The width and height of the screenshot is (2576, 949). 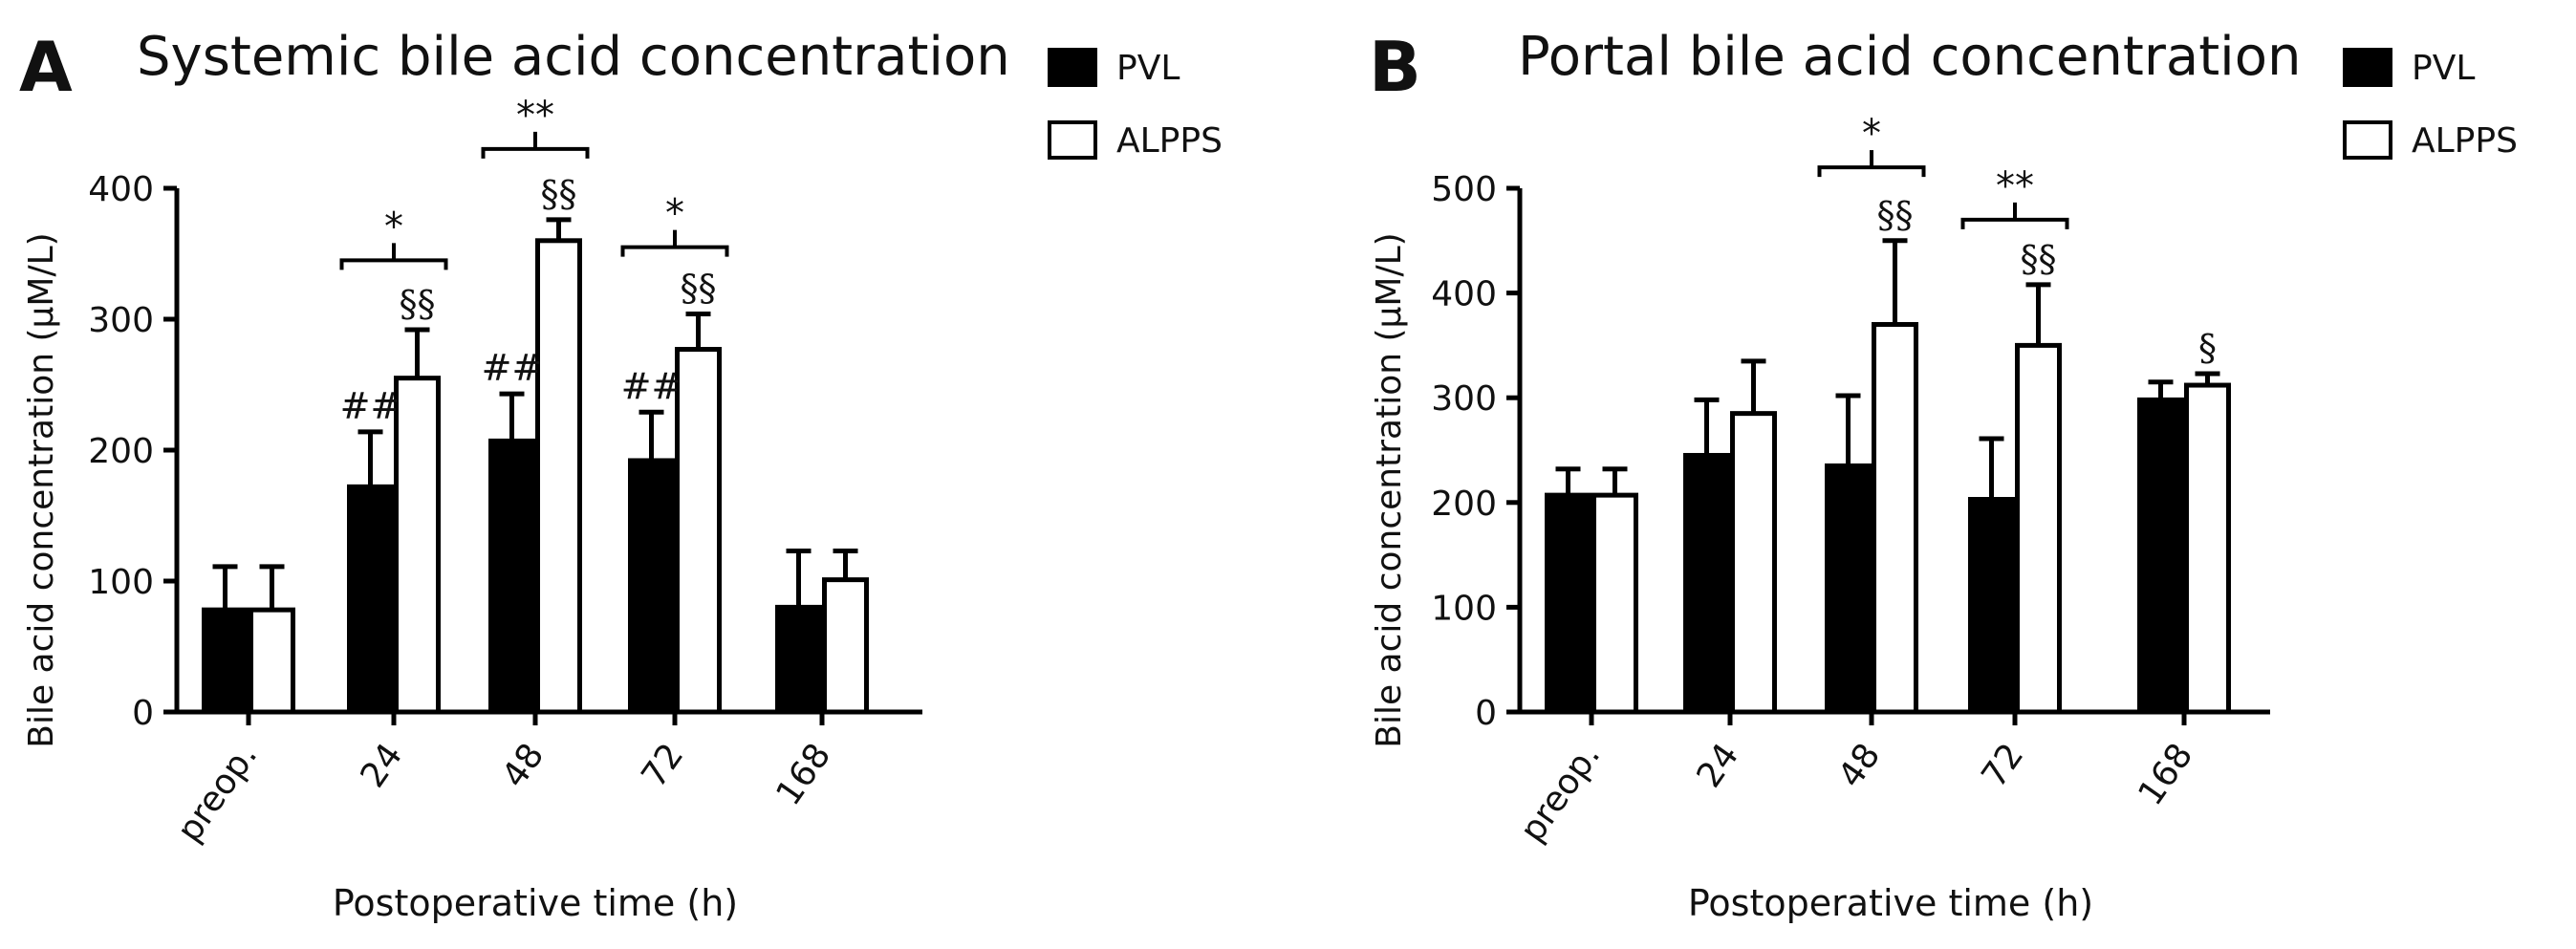 I want to click on panel-b-letter: B, so click(x=1395, y=67).